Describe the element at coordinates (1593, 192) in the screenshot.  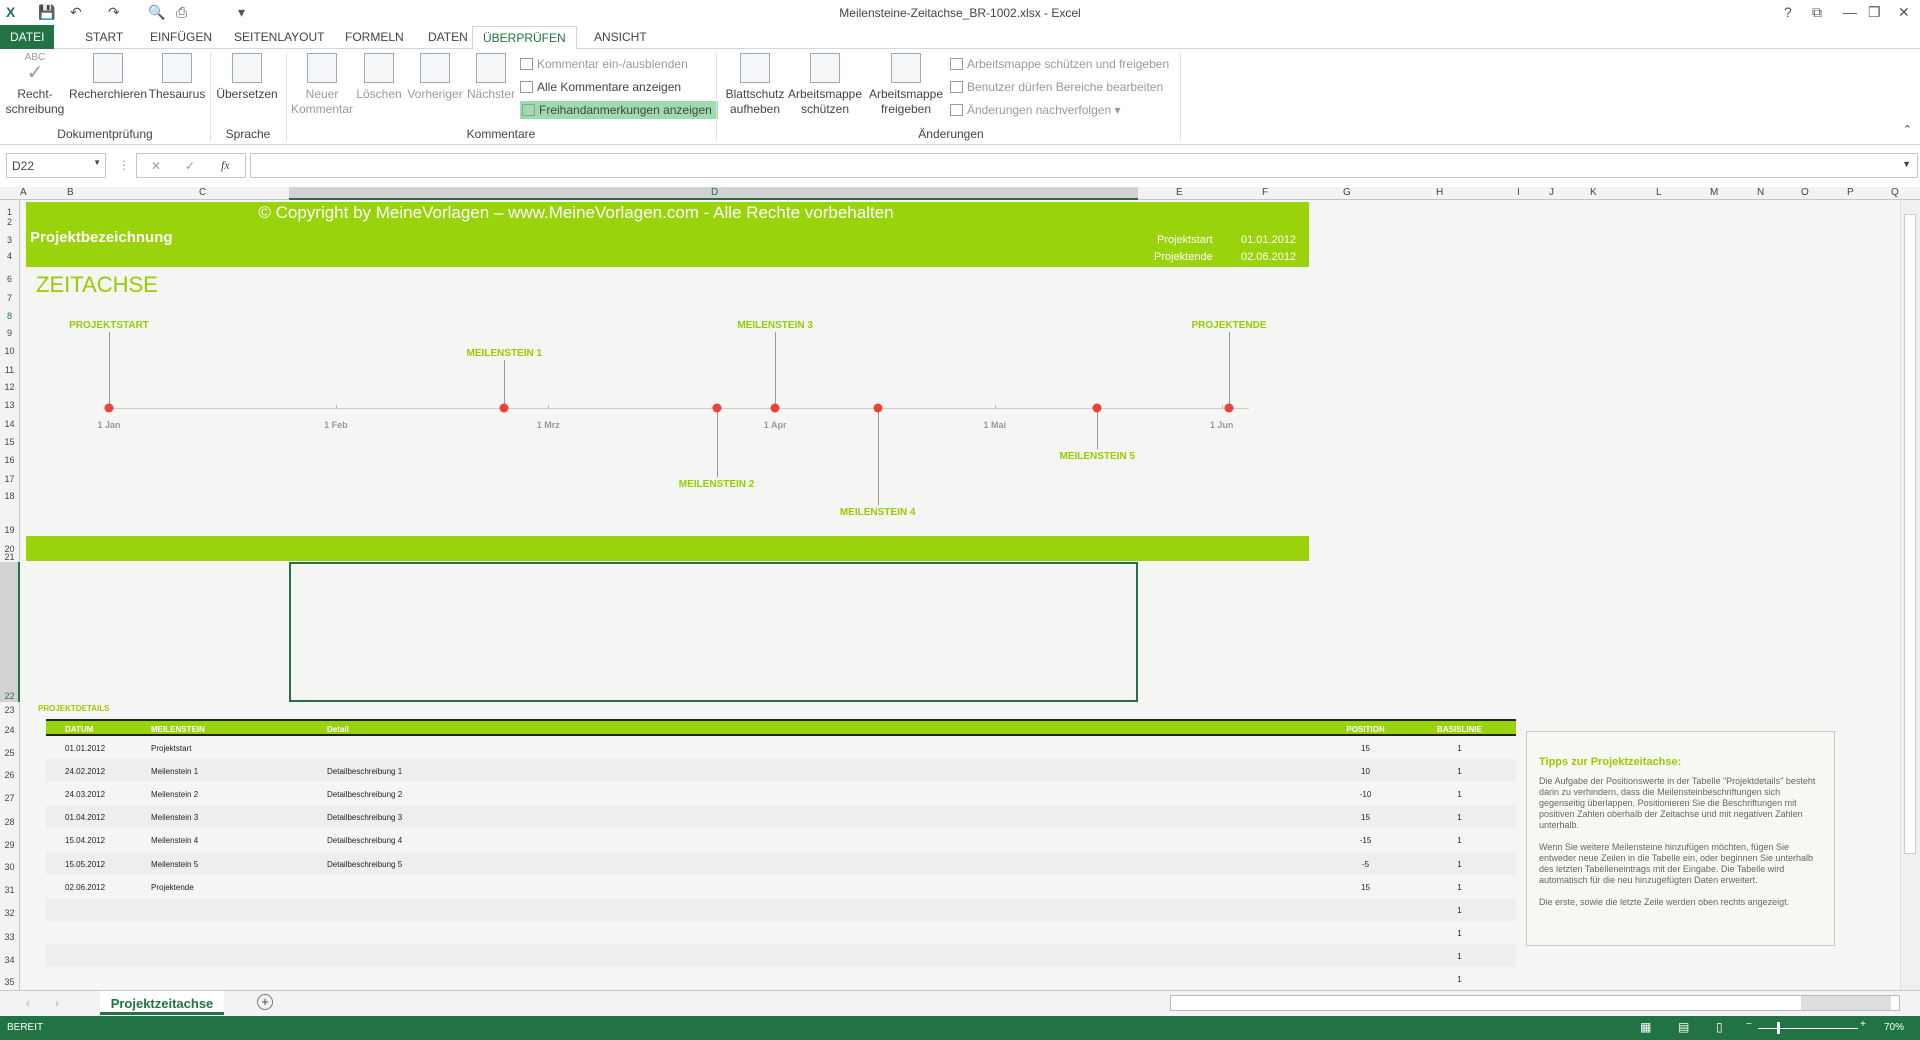
I see `column-header-K: K` at that location.